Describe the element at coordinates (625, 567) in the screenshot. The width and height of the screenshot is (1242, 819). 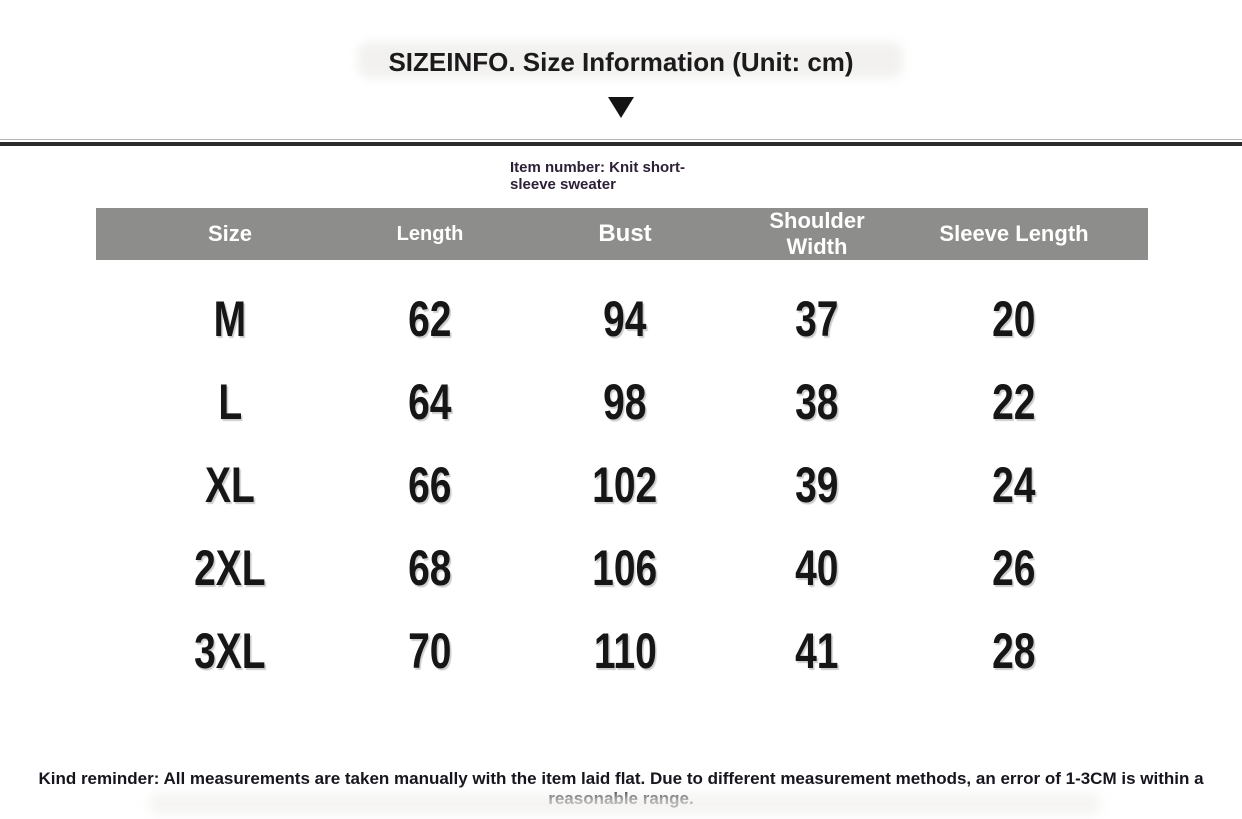
I see `cell-bust: 106` at that location.